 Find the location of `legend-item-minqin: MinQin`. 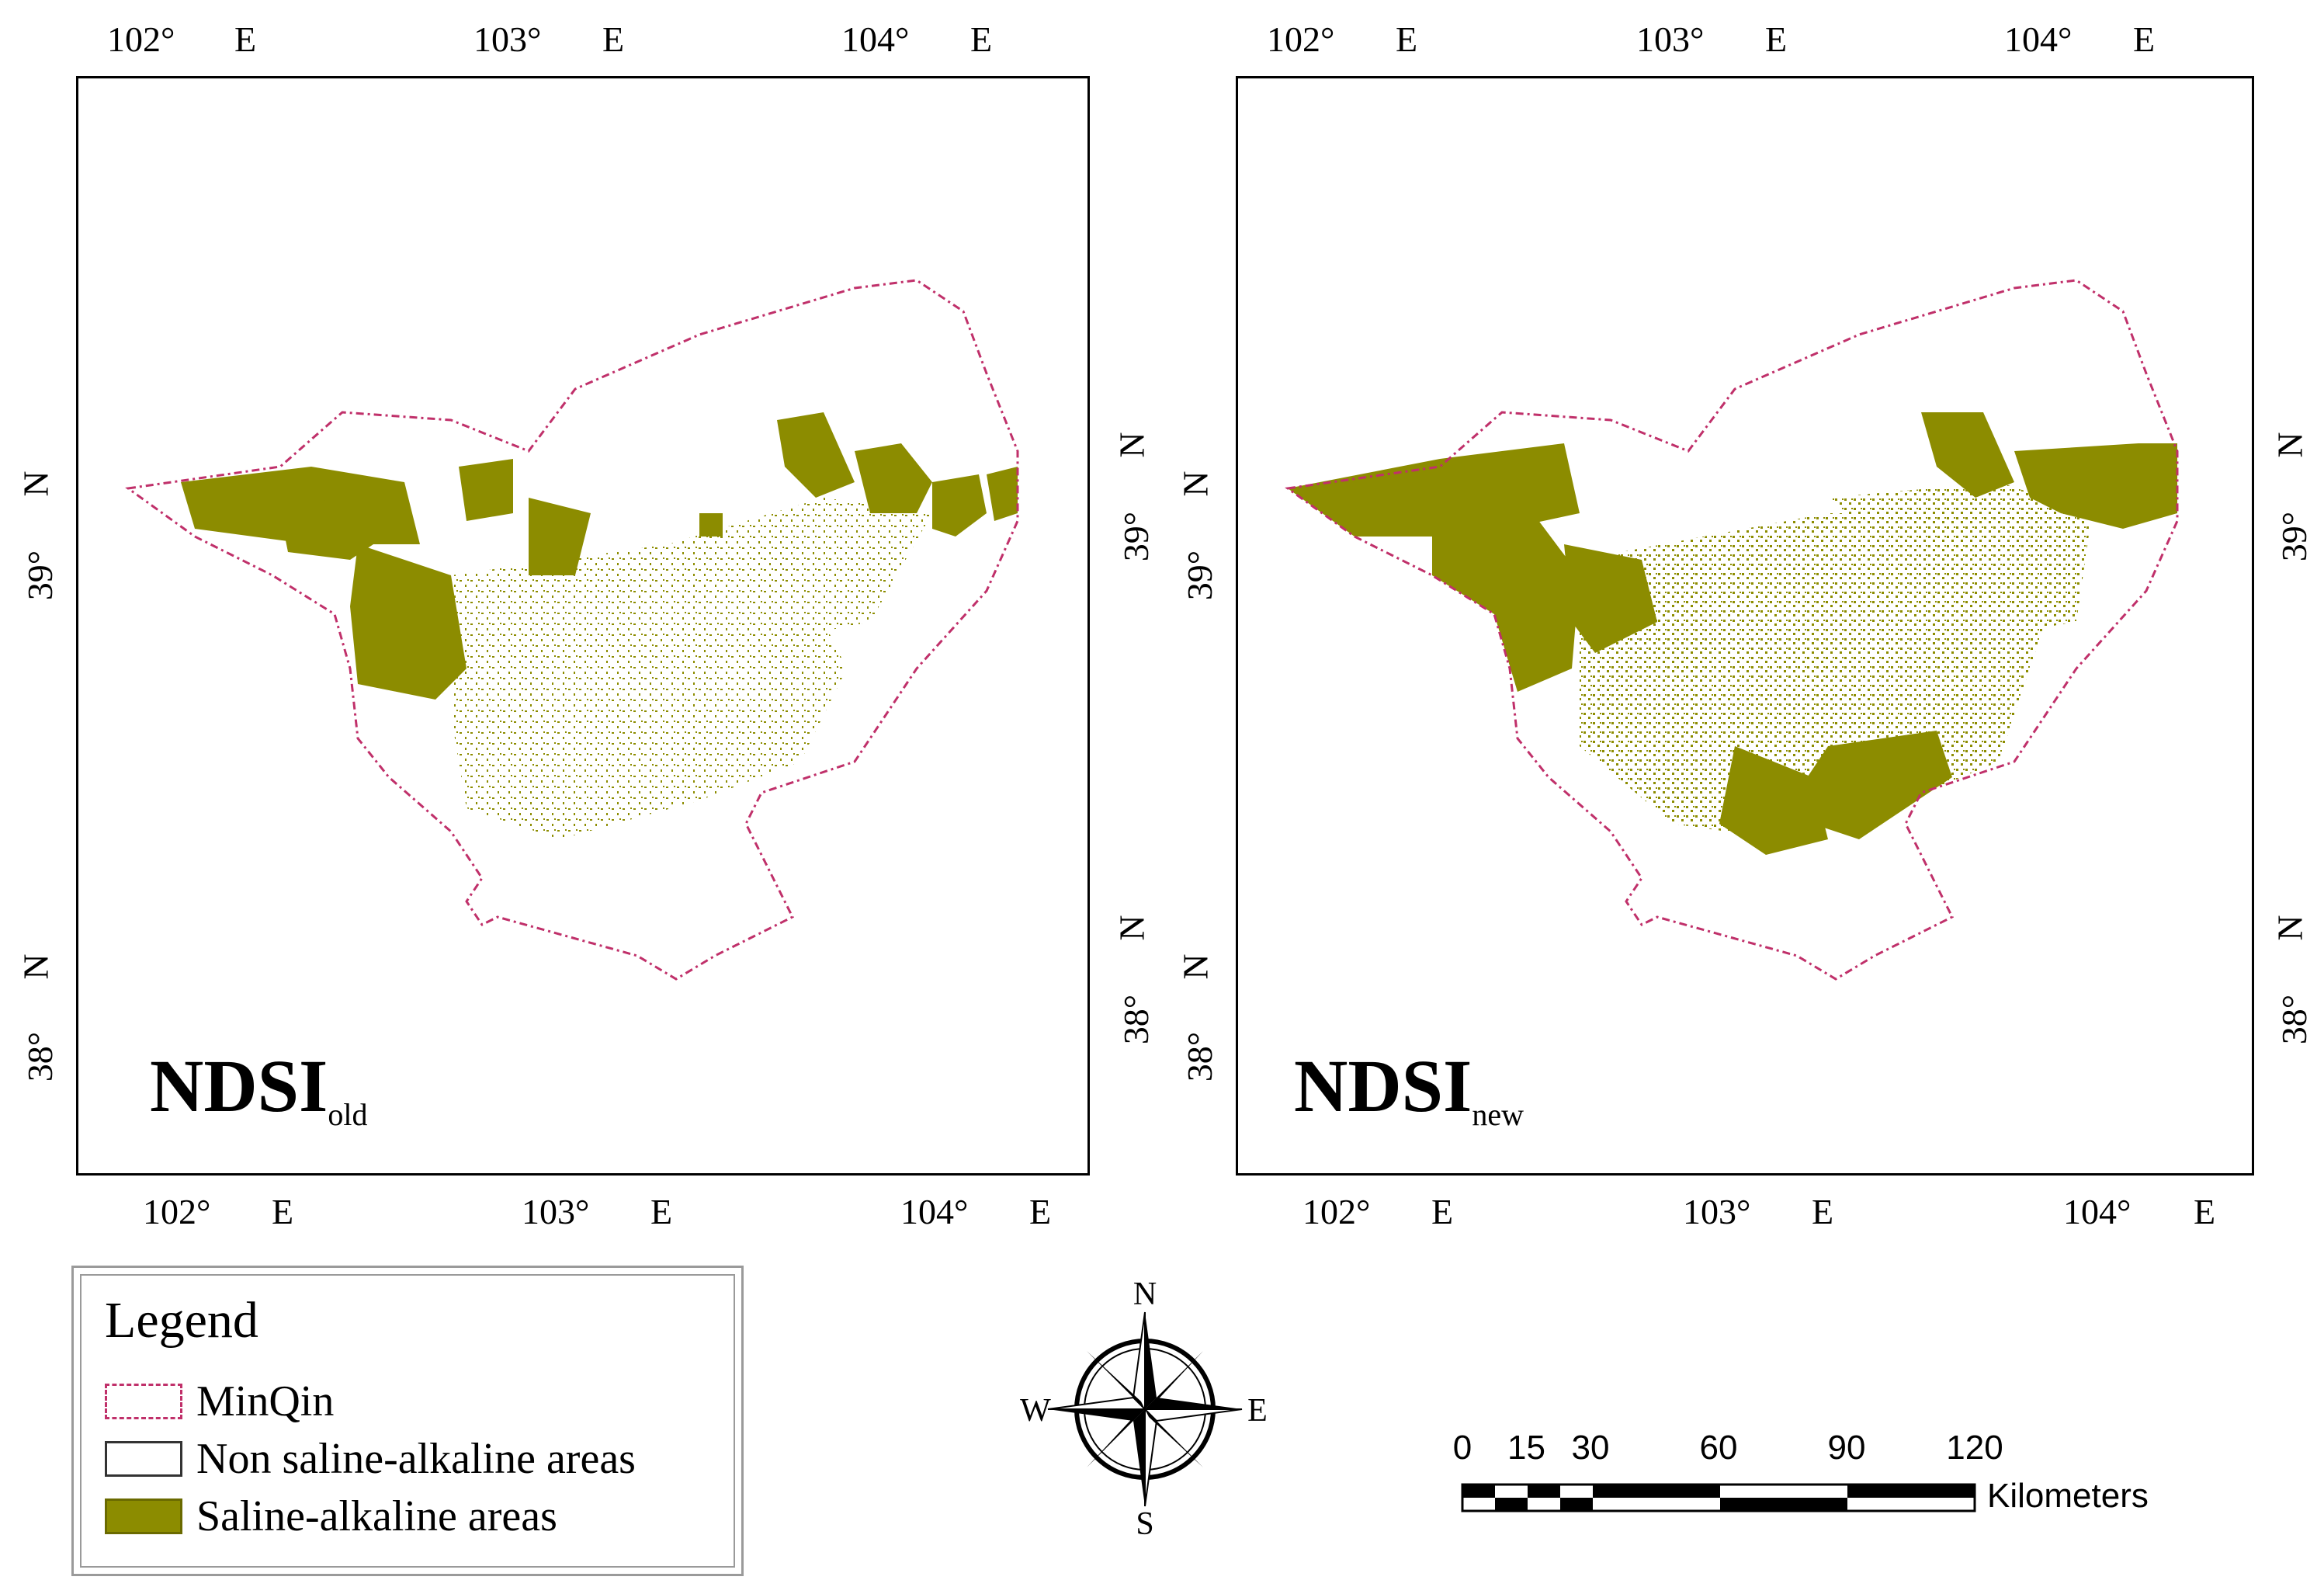

legend-item-minqin: MinQin is located at coordinates (220, 1401).